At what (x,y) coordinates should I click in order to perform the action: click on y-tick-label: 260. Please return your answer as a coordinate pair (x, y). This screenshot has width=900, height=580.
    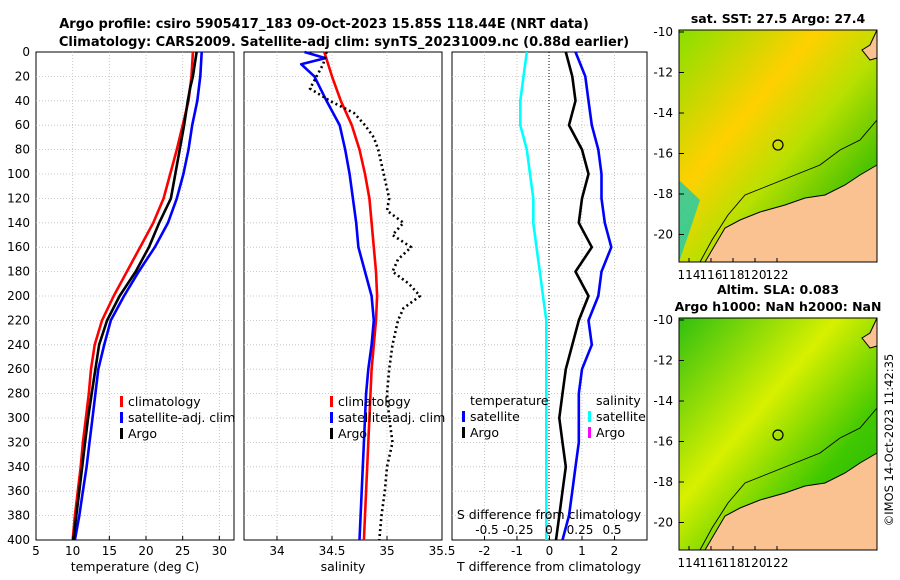
    Looking at the image, I should click on (18, 369).